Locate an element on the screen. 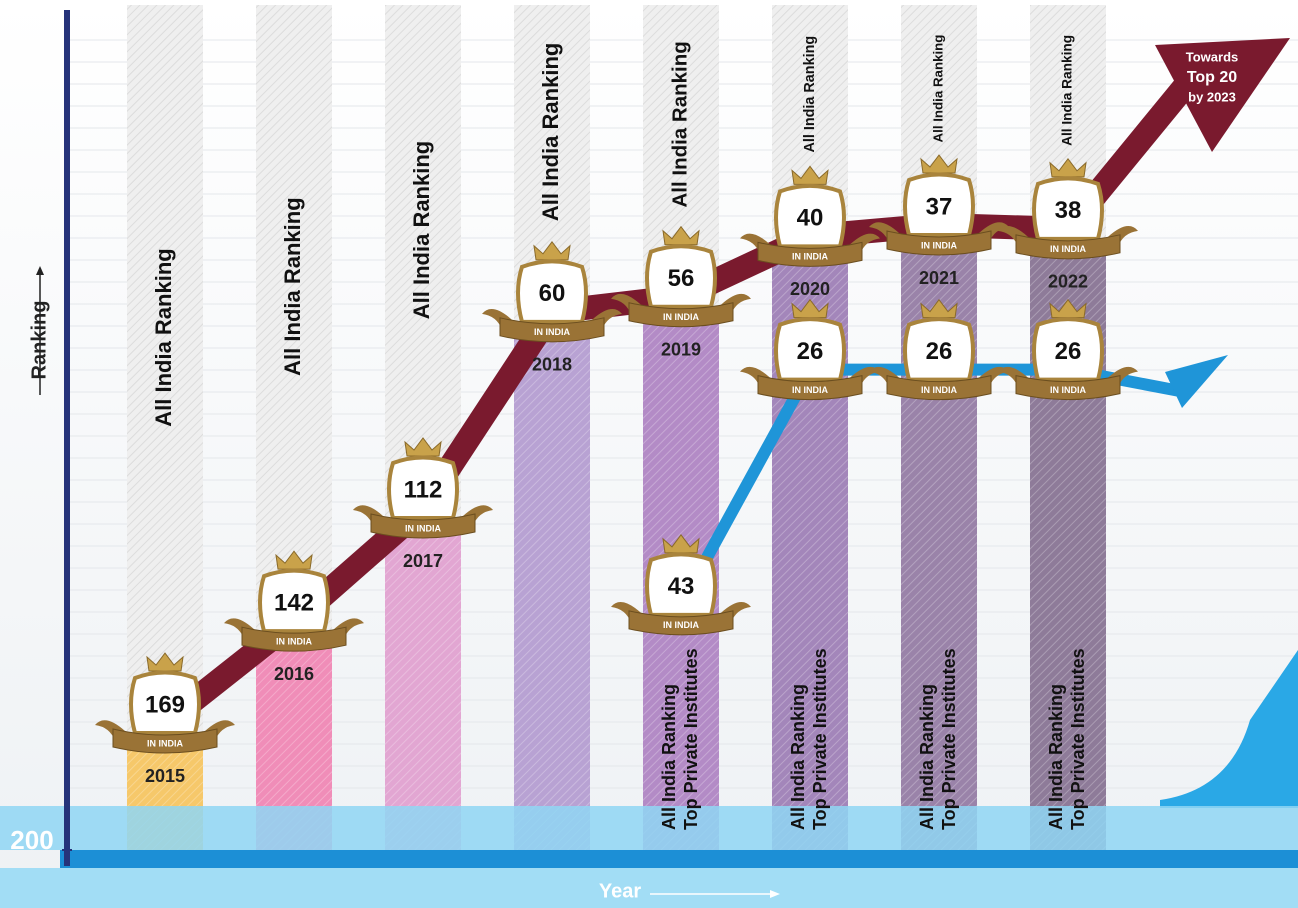  decoration-wave is located at coordinates (1229, 729).